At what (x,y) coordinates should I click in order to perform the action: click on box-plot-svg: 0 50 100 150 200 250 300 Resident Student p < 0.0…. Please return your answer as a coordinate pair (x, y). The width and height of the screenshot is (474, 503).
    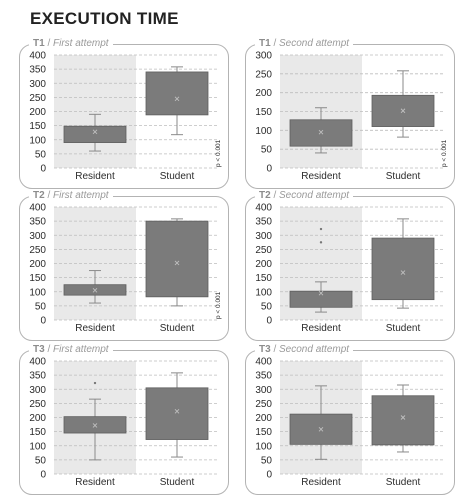
    Looking at the image, I should click on (351, 117).